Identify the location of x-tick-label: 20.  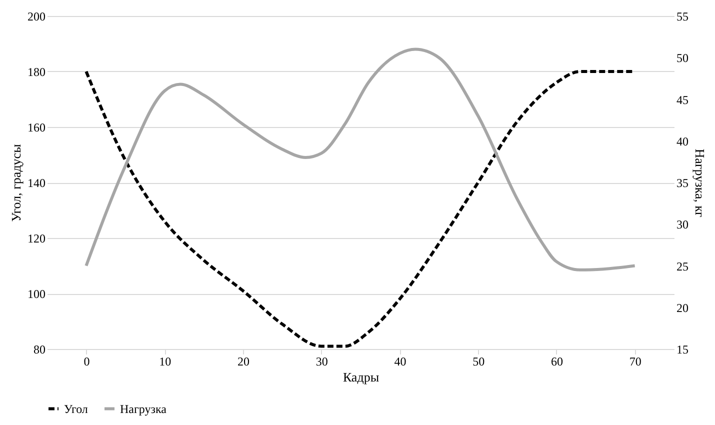
(243, 361).